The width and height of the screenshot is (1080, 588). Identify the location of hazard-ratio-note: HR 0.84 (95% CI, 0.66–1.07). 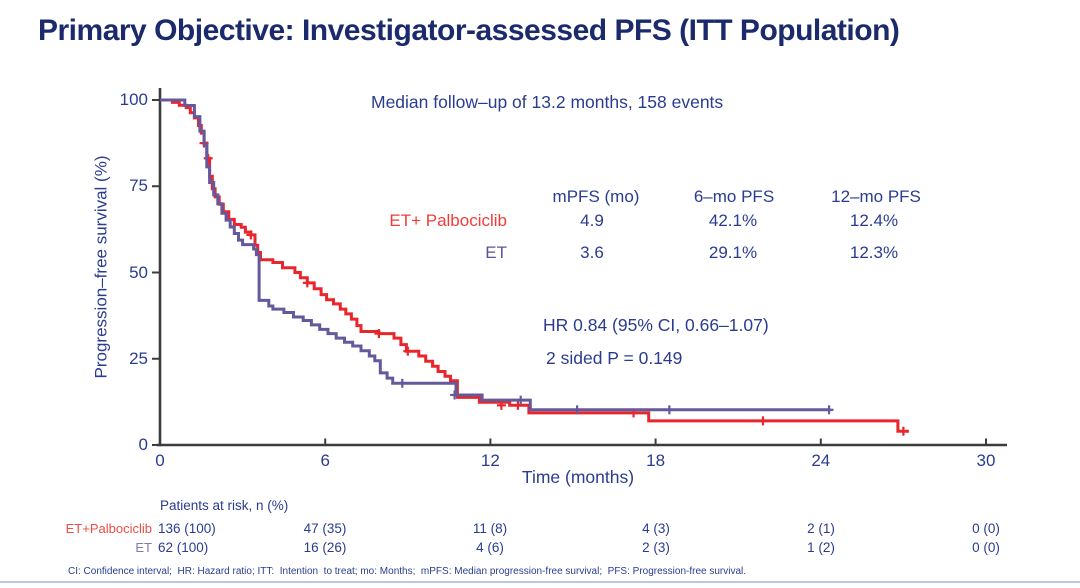
(656, 325).